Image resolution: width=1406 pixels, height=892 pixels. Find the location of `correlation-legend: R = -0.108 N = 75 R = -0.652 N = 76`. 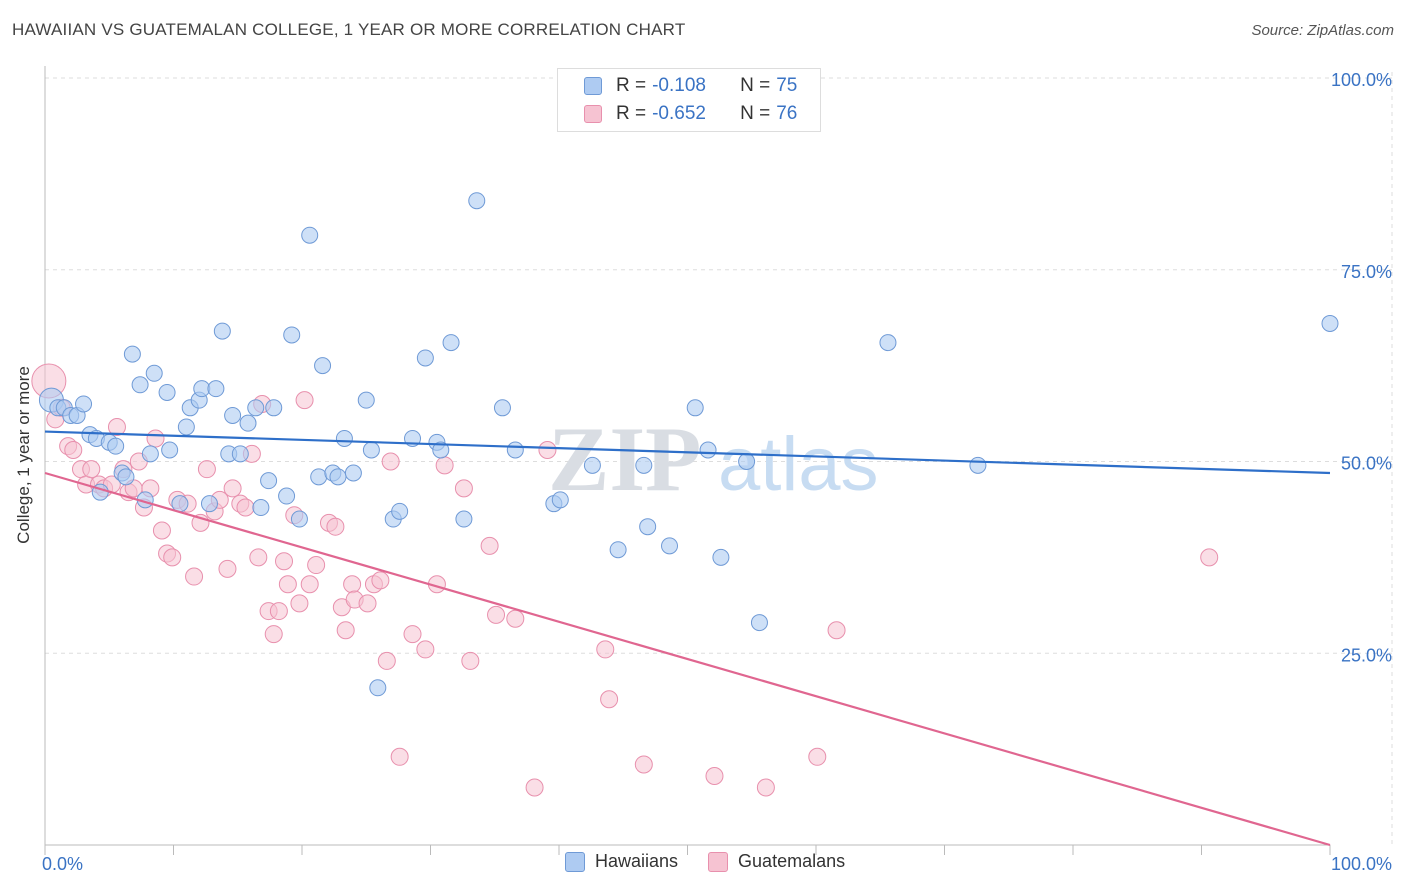

correlation-legend: R = -0.108 N = 75 R = -0.652 N = 76 is located at coordinates (689, 100).